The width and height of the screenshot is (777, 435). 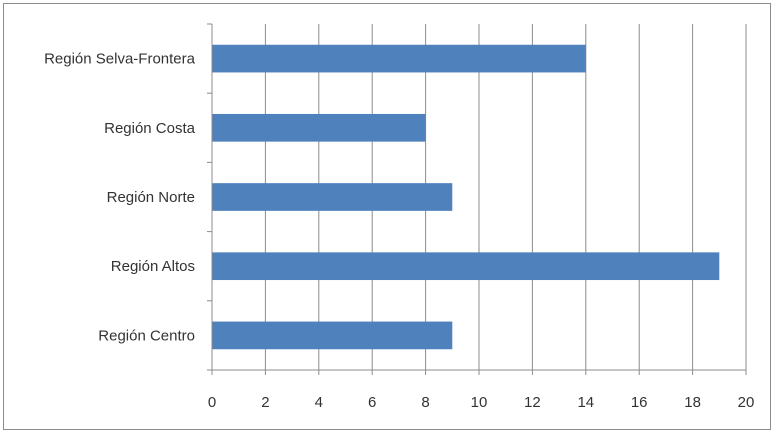 I want to click on category-label: Región Altos, so click(x=153, y=266).